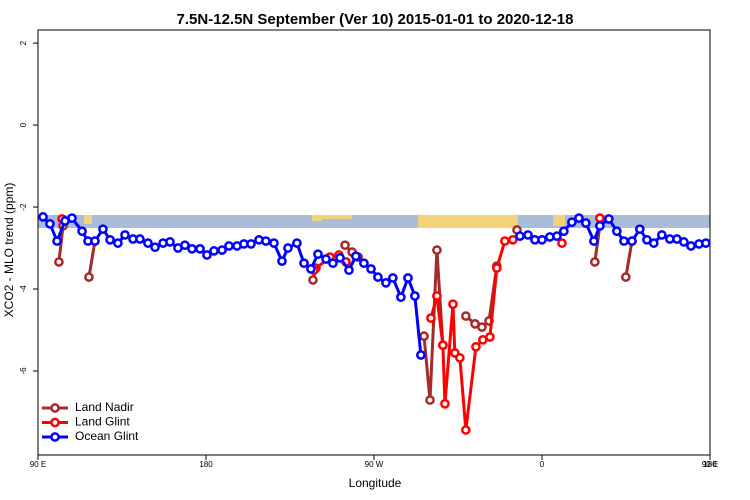  Describe the element at coordinates (374, 464) in the screenshot. I see `x-tick-label: 90 W` at that location.